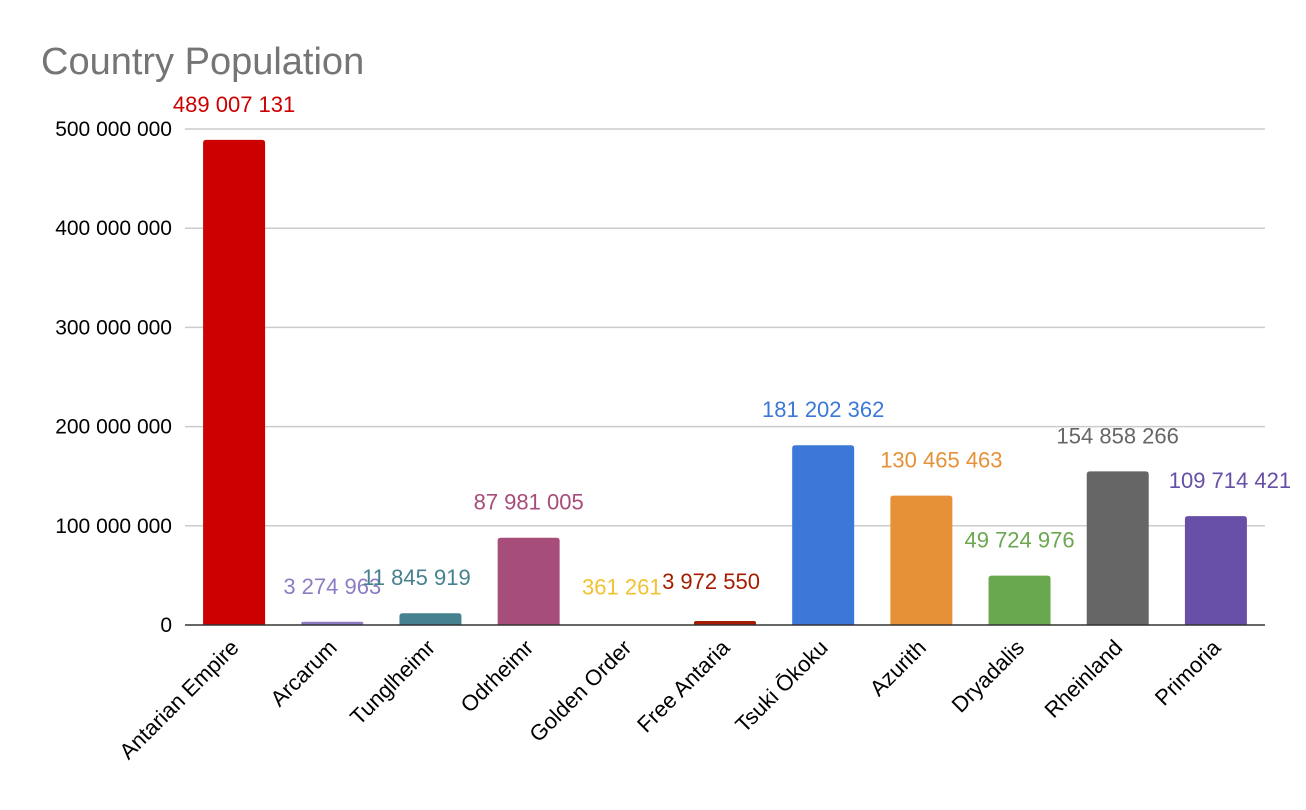 The height and width of the screenshot is (810, 1306). What do you see at coordinates (416, 577) in the screenshot?
I see `data-label: 11 845 919` at bounding box center [416, 577].